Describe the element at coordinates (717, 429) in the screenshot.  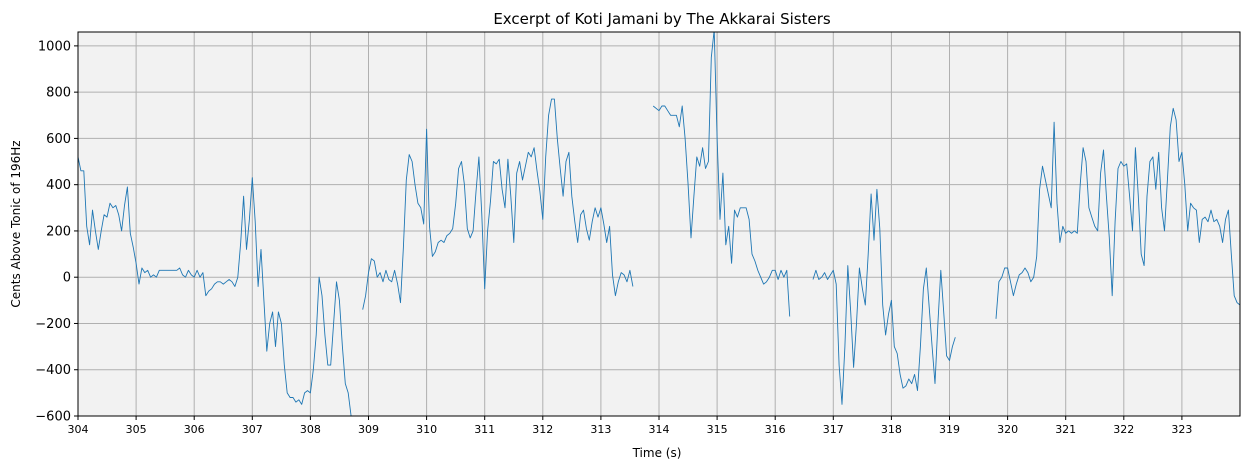
I see `x-tick-label: 315` at that location.